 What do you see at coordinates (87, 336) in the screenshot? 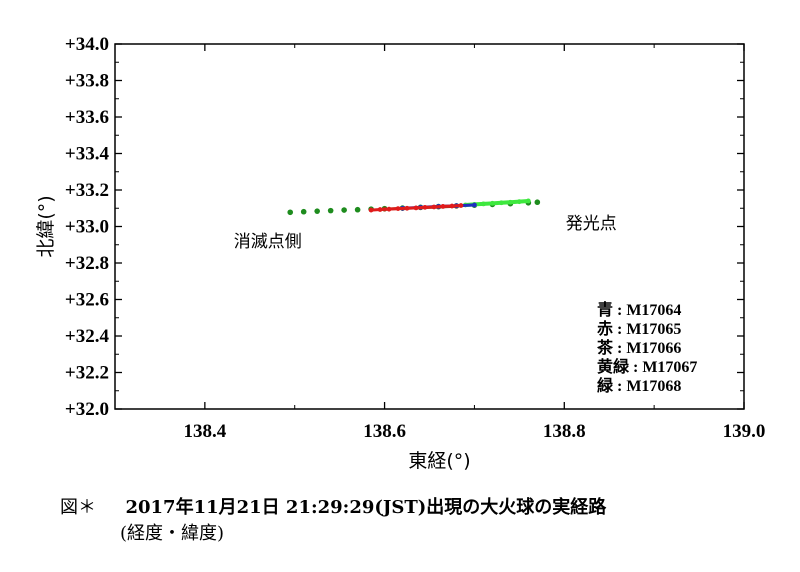
I see `y-tick-label: +32.4` at bounding box center [87, 336].